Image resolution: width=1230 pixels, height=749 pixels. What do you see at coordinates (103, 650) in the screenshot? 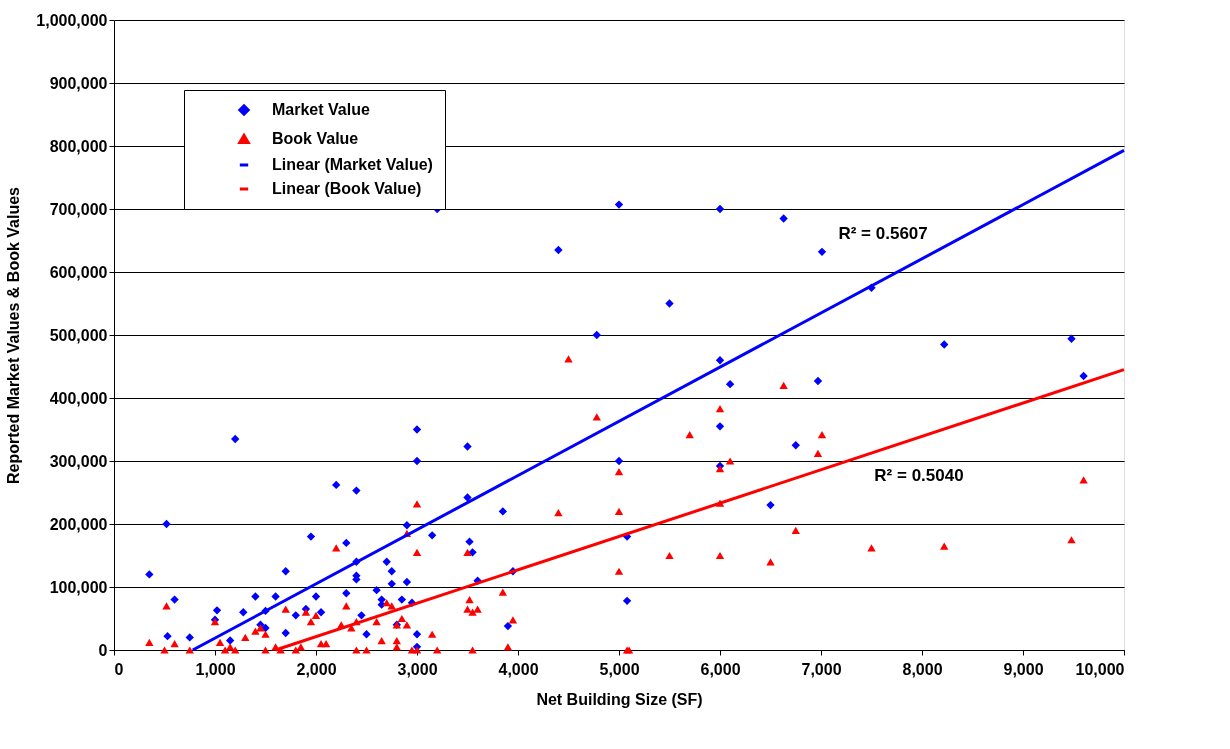
I see `y-tick-label: 0` at bounding box center [103, 650].